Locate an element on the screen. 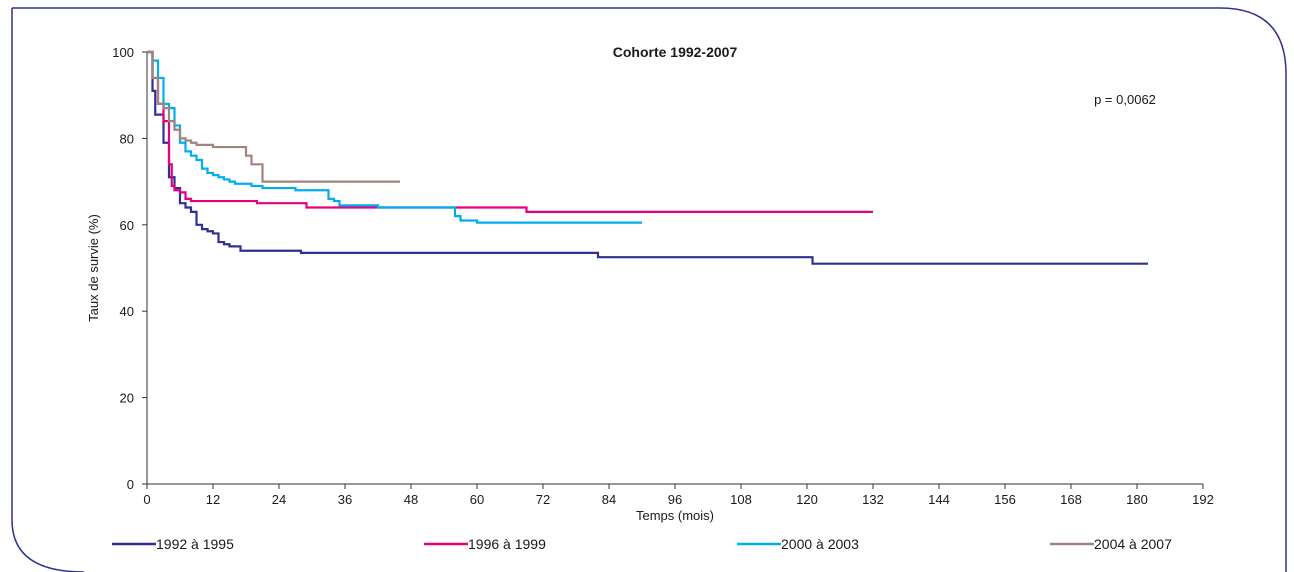 The image size is (1294, 572). p-value-annotation: p = 0,0062 is located at coordinates (1125, 99).